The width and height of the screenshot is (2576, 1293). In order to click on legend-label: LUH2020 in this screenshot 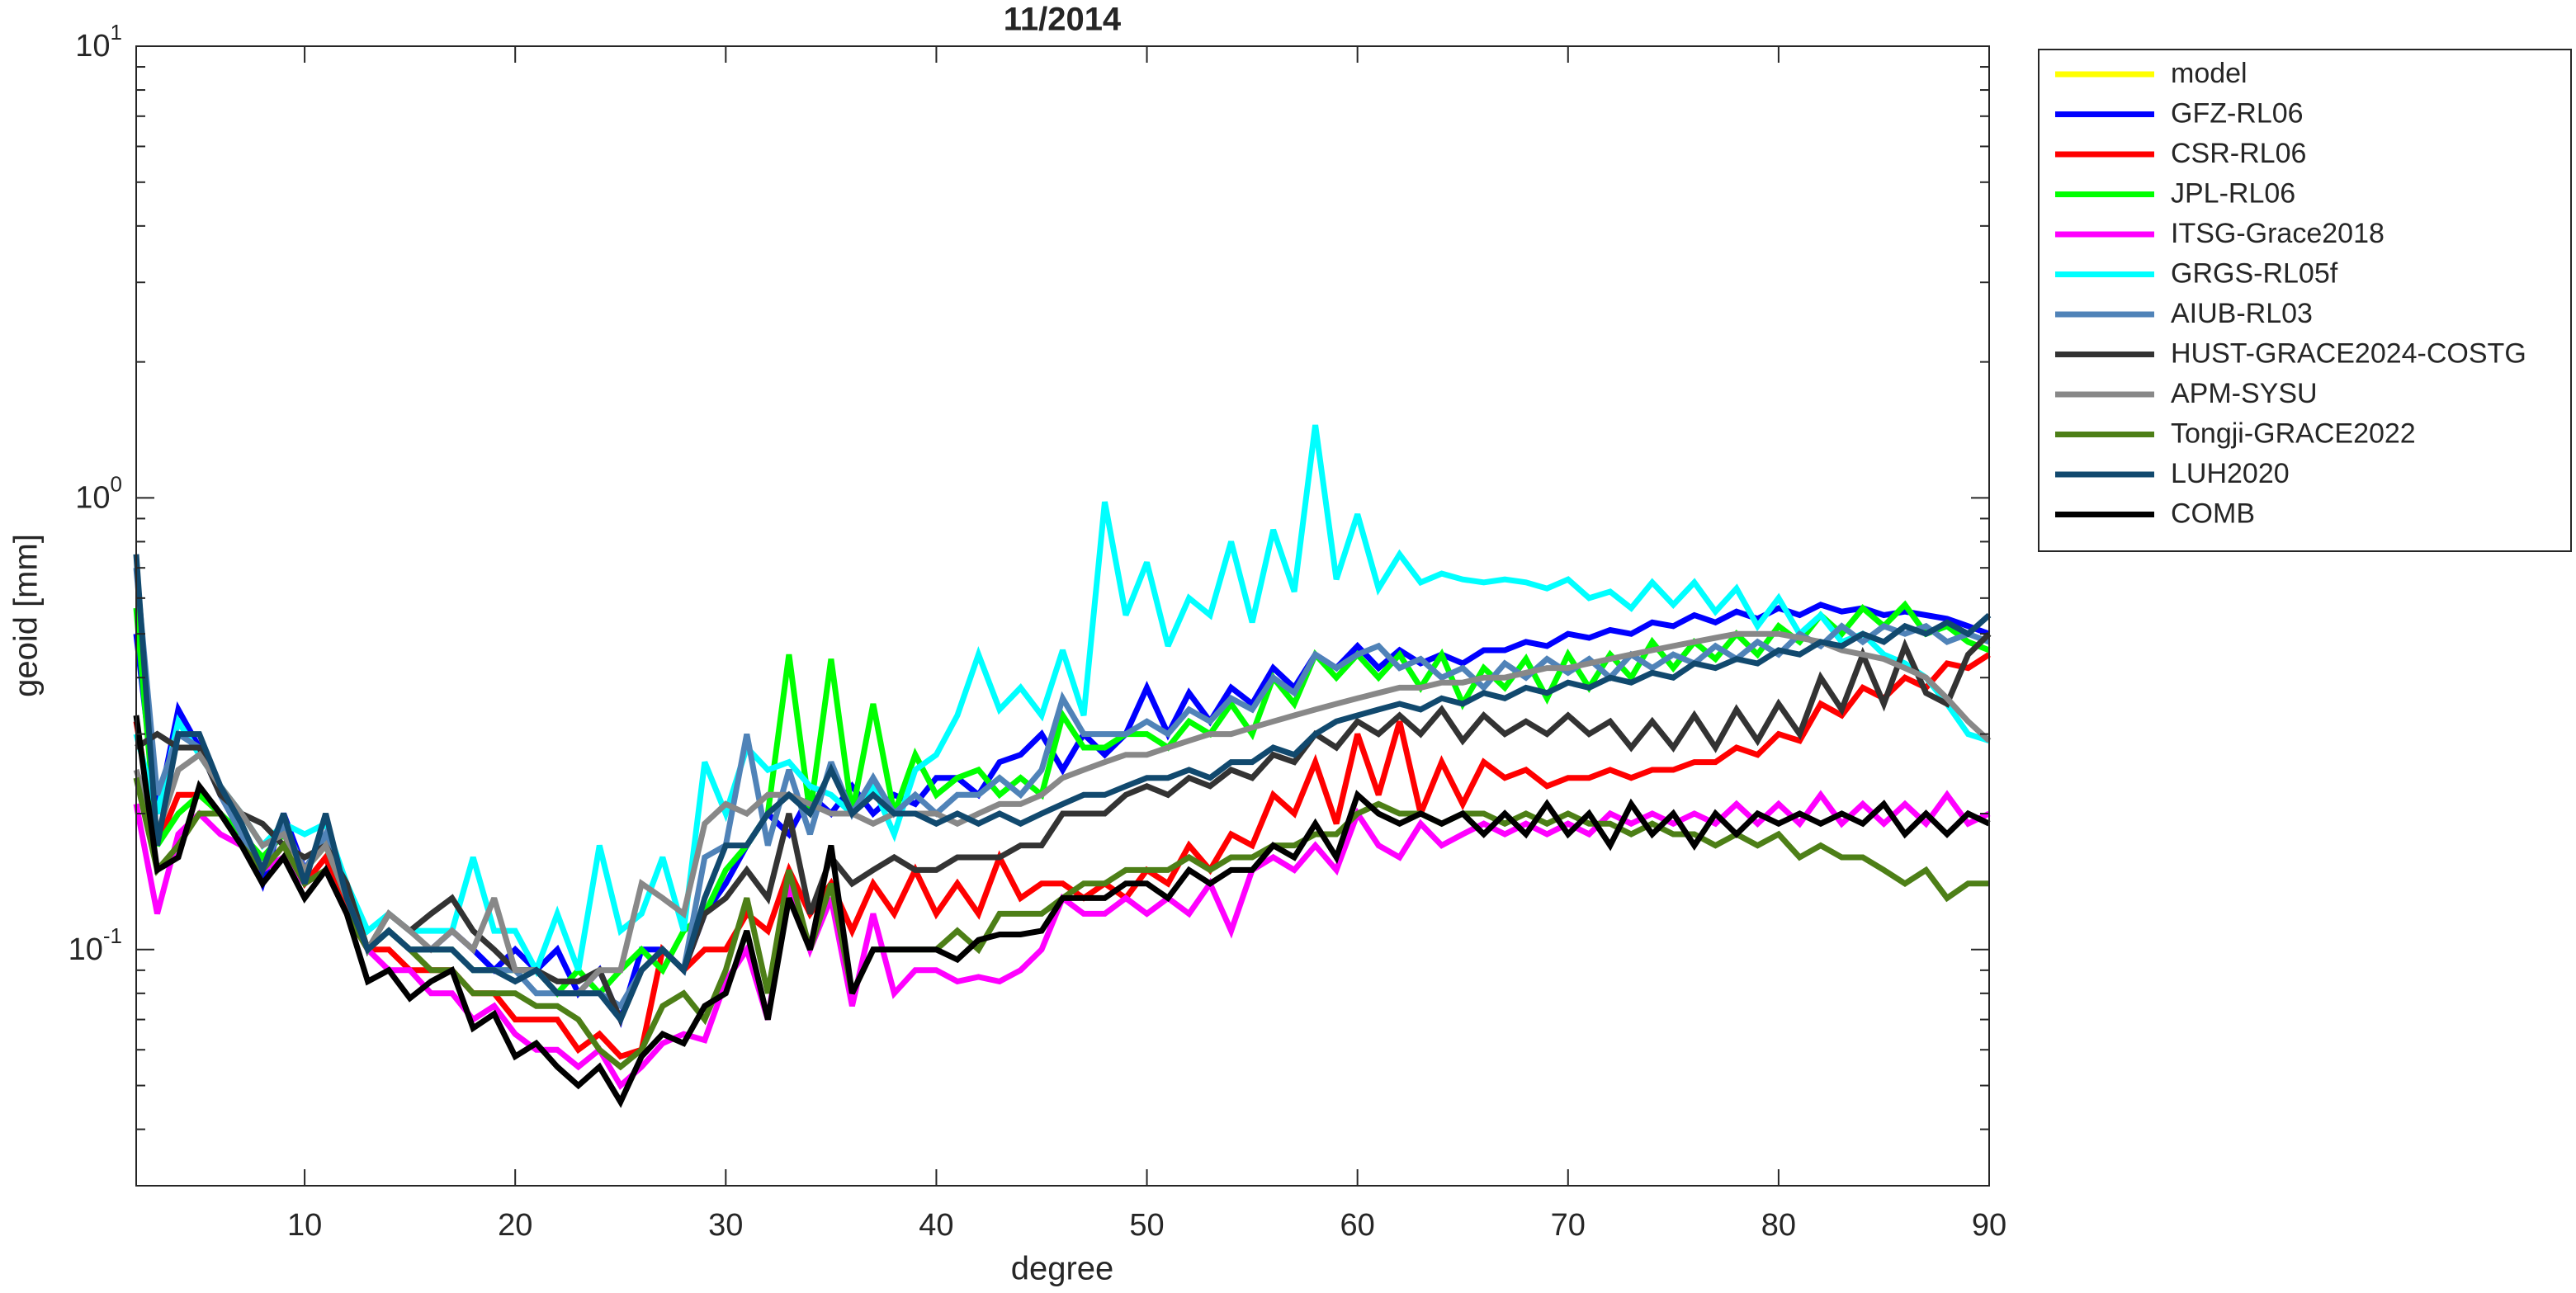, I will do `click(2230, 473)`.